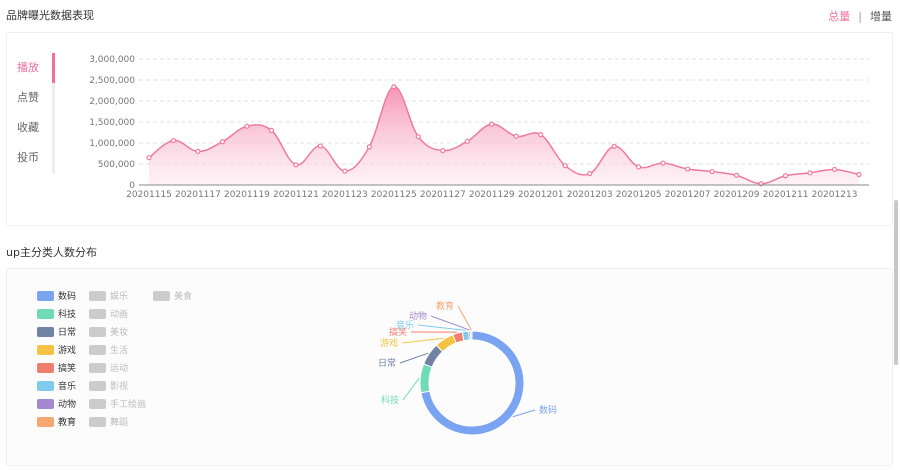 This screenshot has width=900, height=470. Describe the element at coordinates (67, 315) in the screenshot. I see `legend-label: 科技` at that location.